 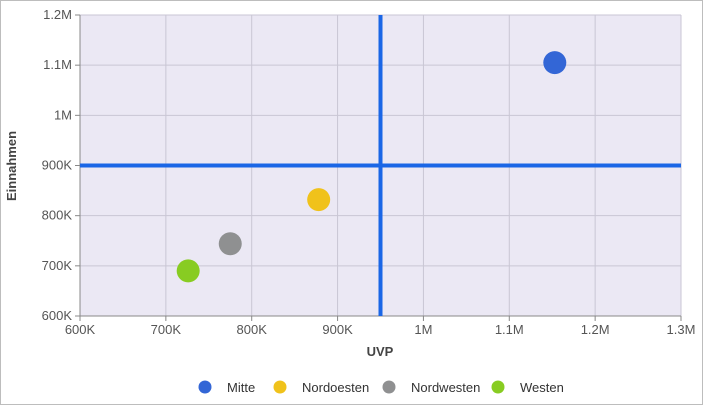 I want to click on legend-item-nordwesten: Nordwesten, so click(x=431, y=387).